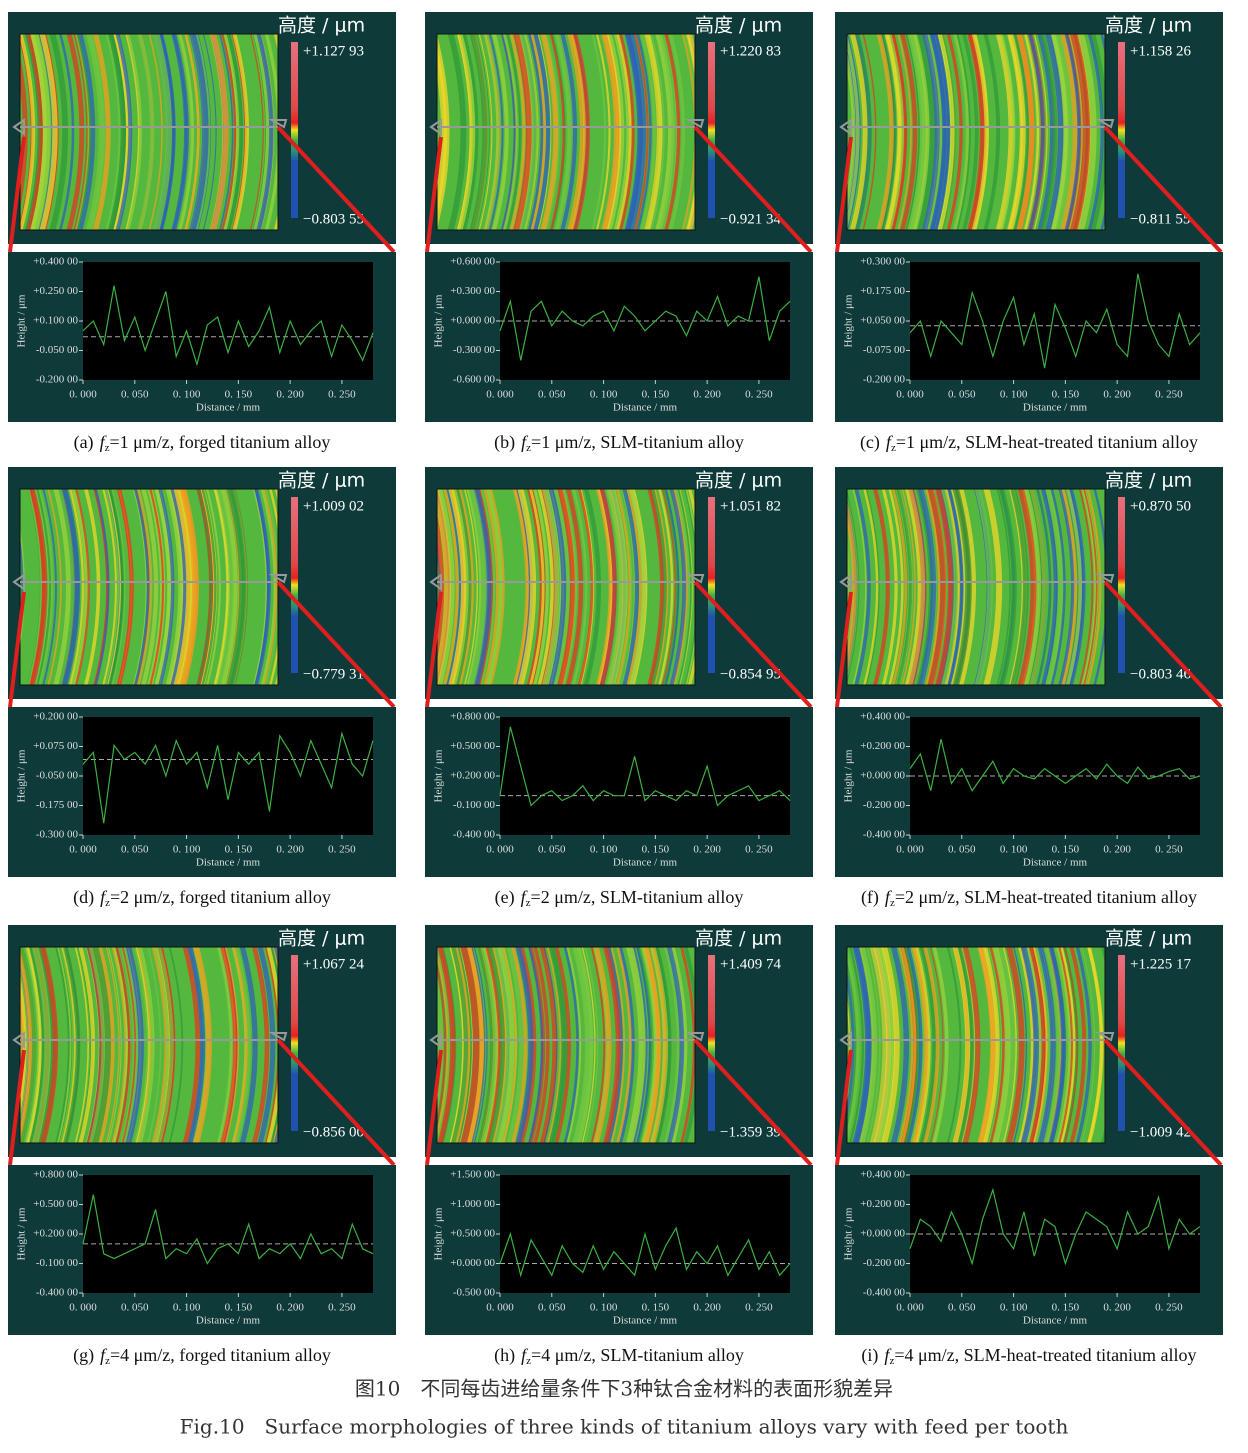 This screenshot has height=1453, width=1248. Describe the element at coordinates (472, 1204) in the screenshot. I see `y-tick-label: +1.000 00` at that location.